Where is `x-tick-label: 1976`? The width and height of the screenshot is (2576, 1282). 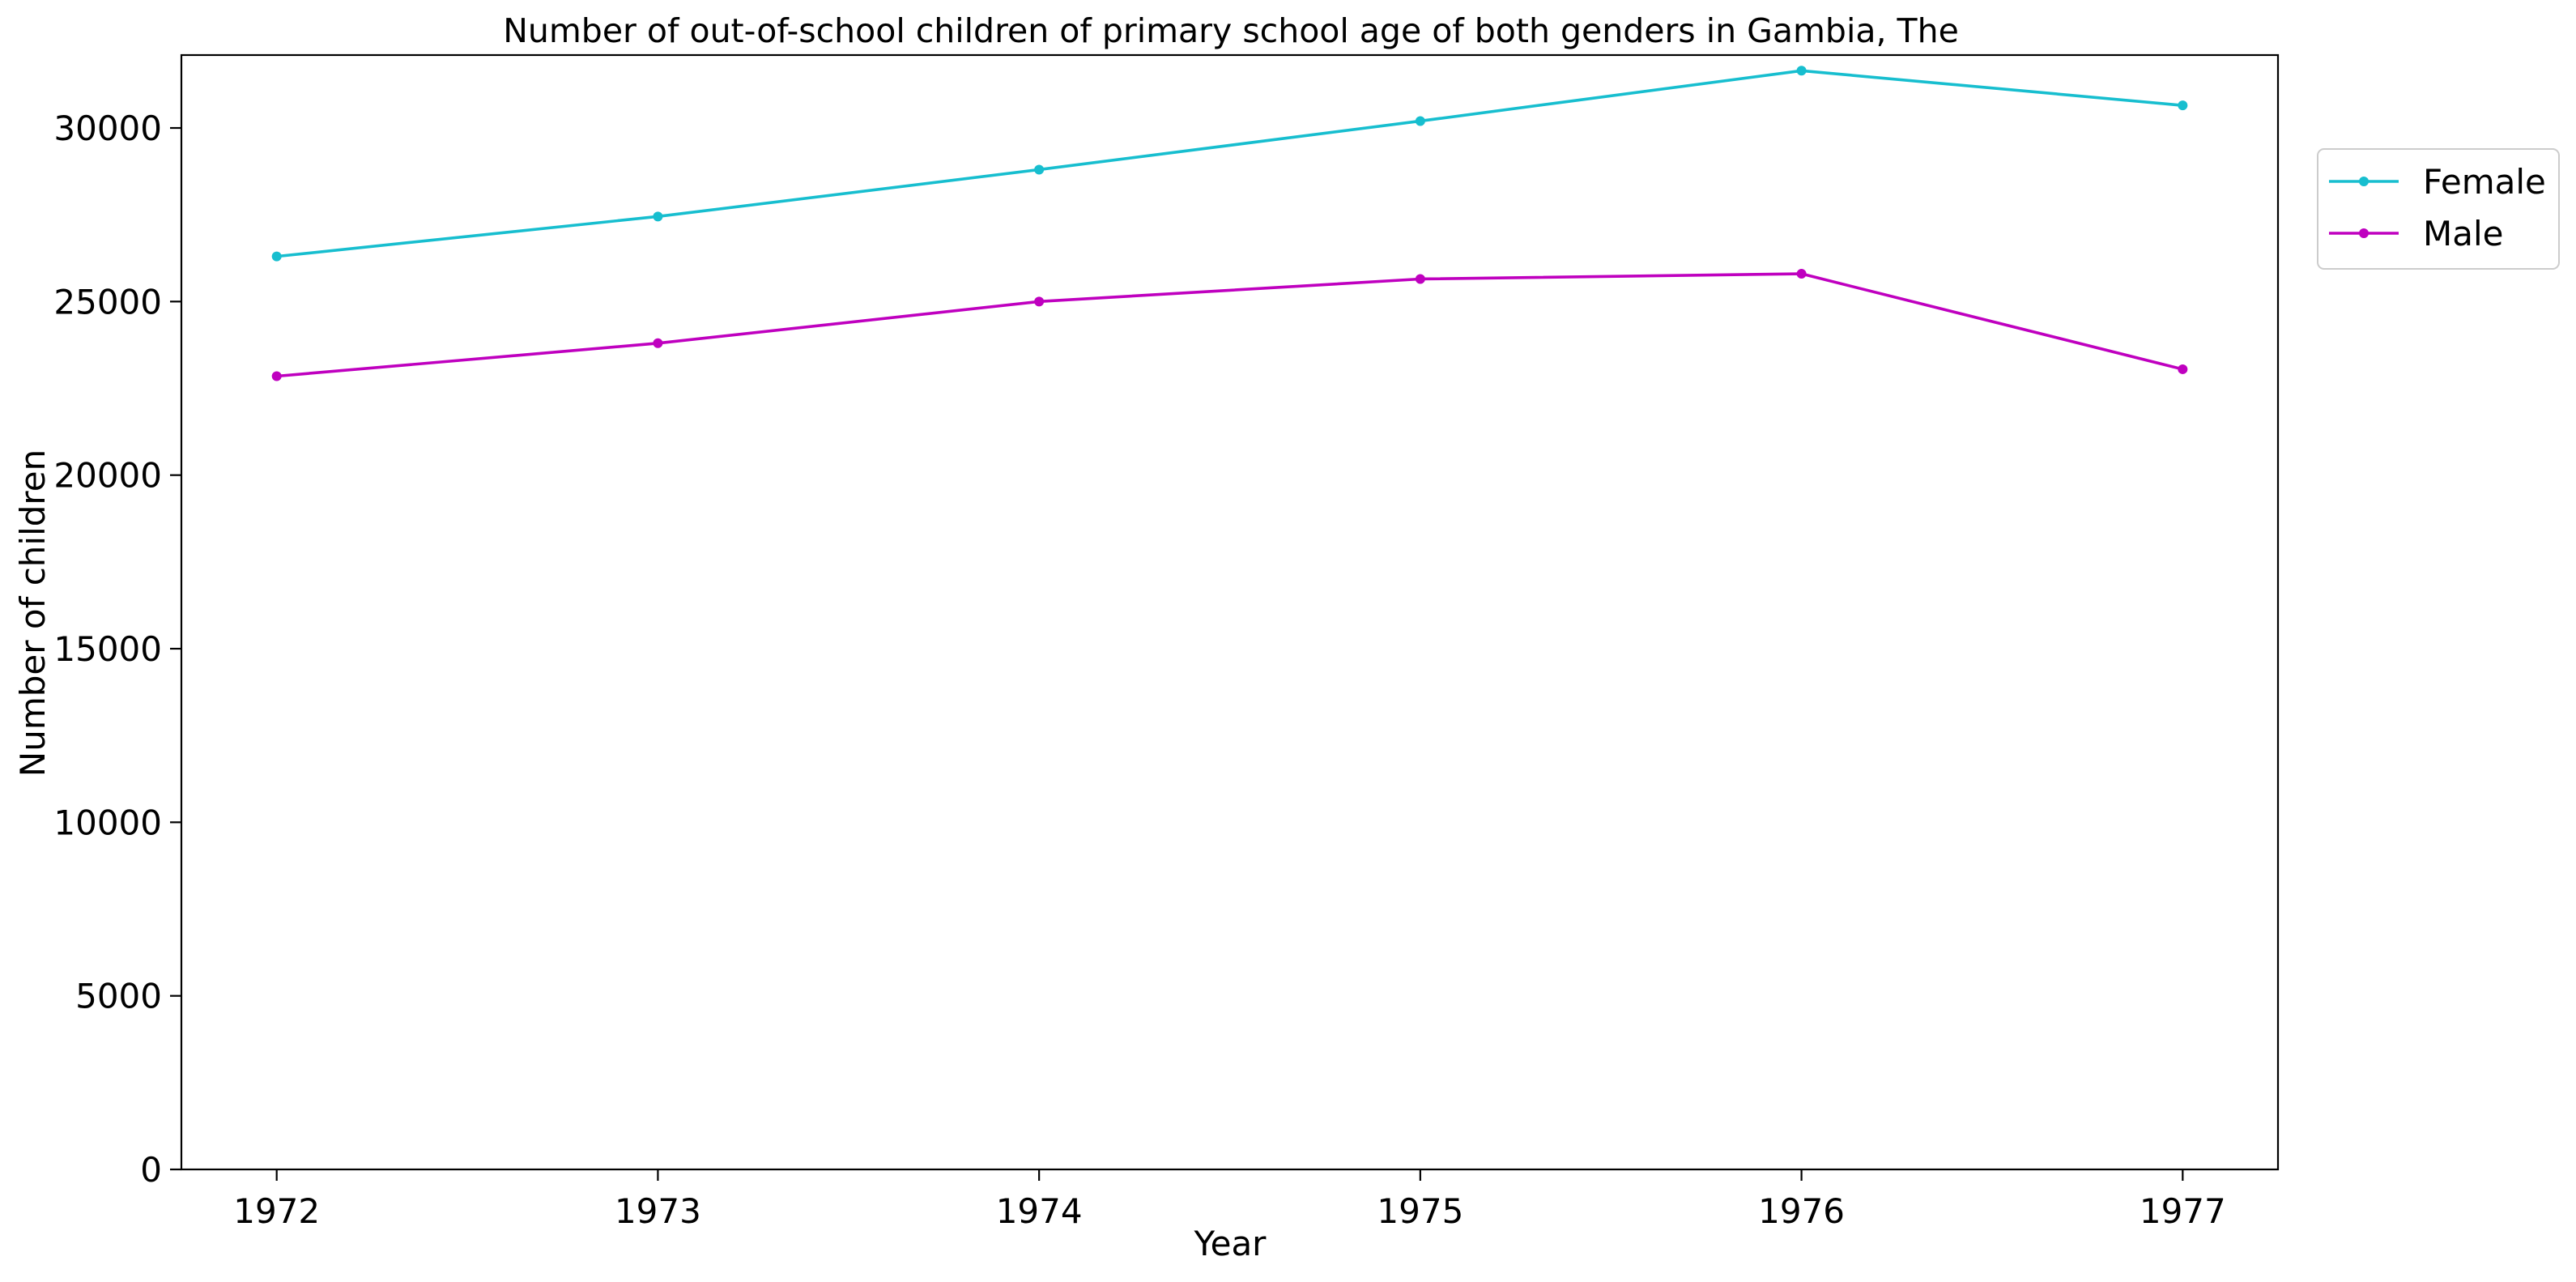
x-tick-label: 1976 is located at coordinates (1801, 1211).